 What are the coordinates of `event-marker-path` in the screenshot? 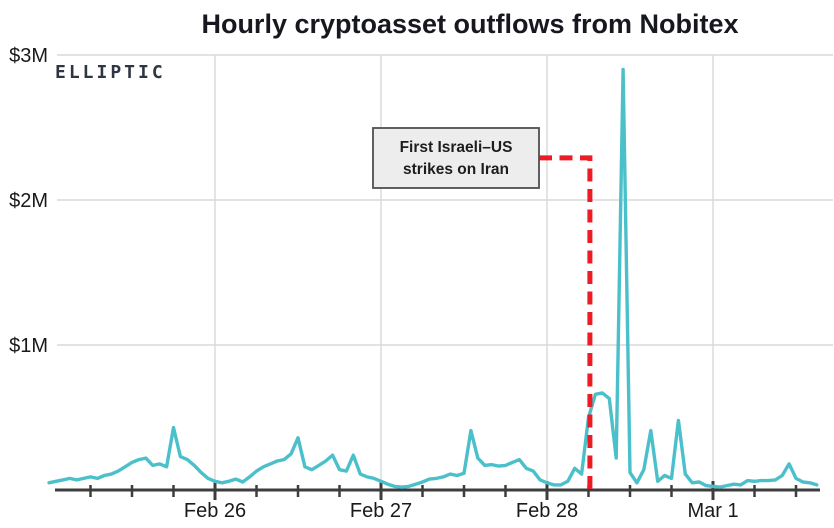 It's located at (566, 322).